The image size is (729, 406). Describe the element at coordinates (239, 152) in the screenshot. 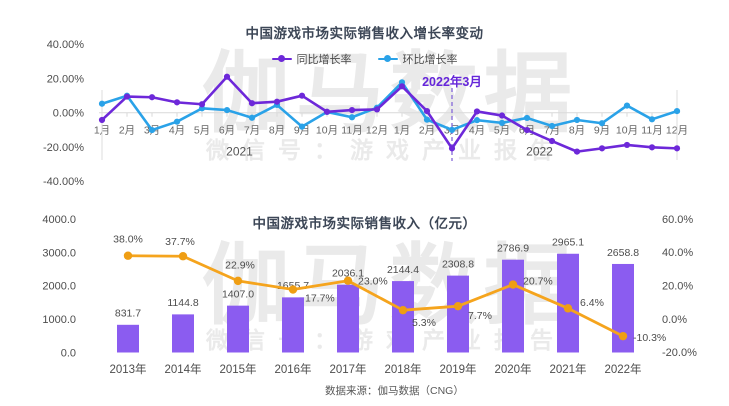

I see `year-label: 2021` at that location.